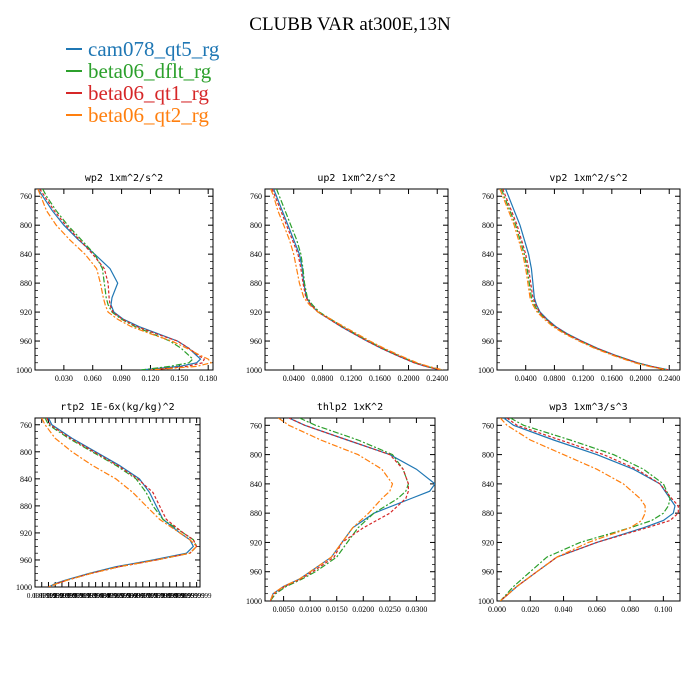  I want to click on x-tick-label: 0.9199999, so click(190, 596).